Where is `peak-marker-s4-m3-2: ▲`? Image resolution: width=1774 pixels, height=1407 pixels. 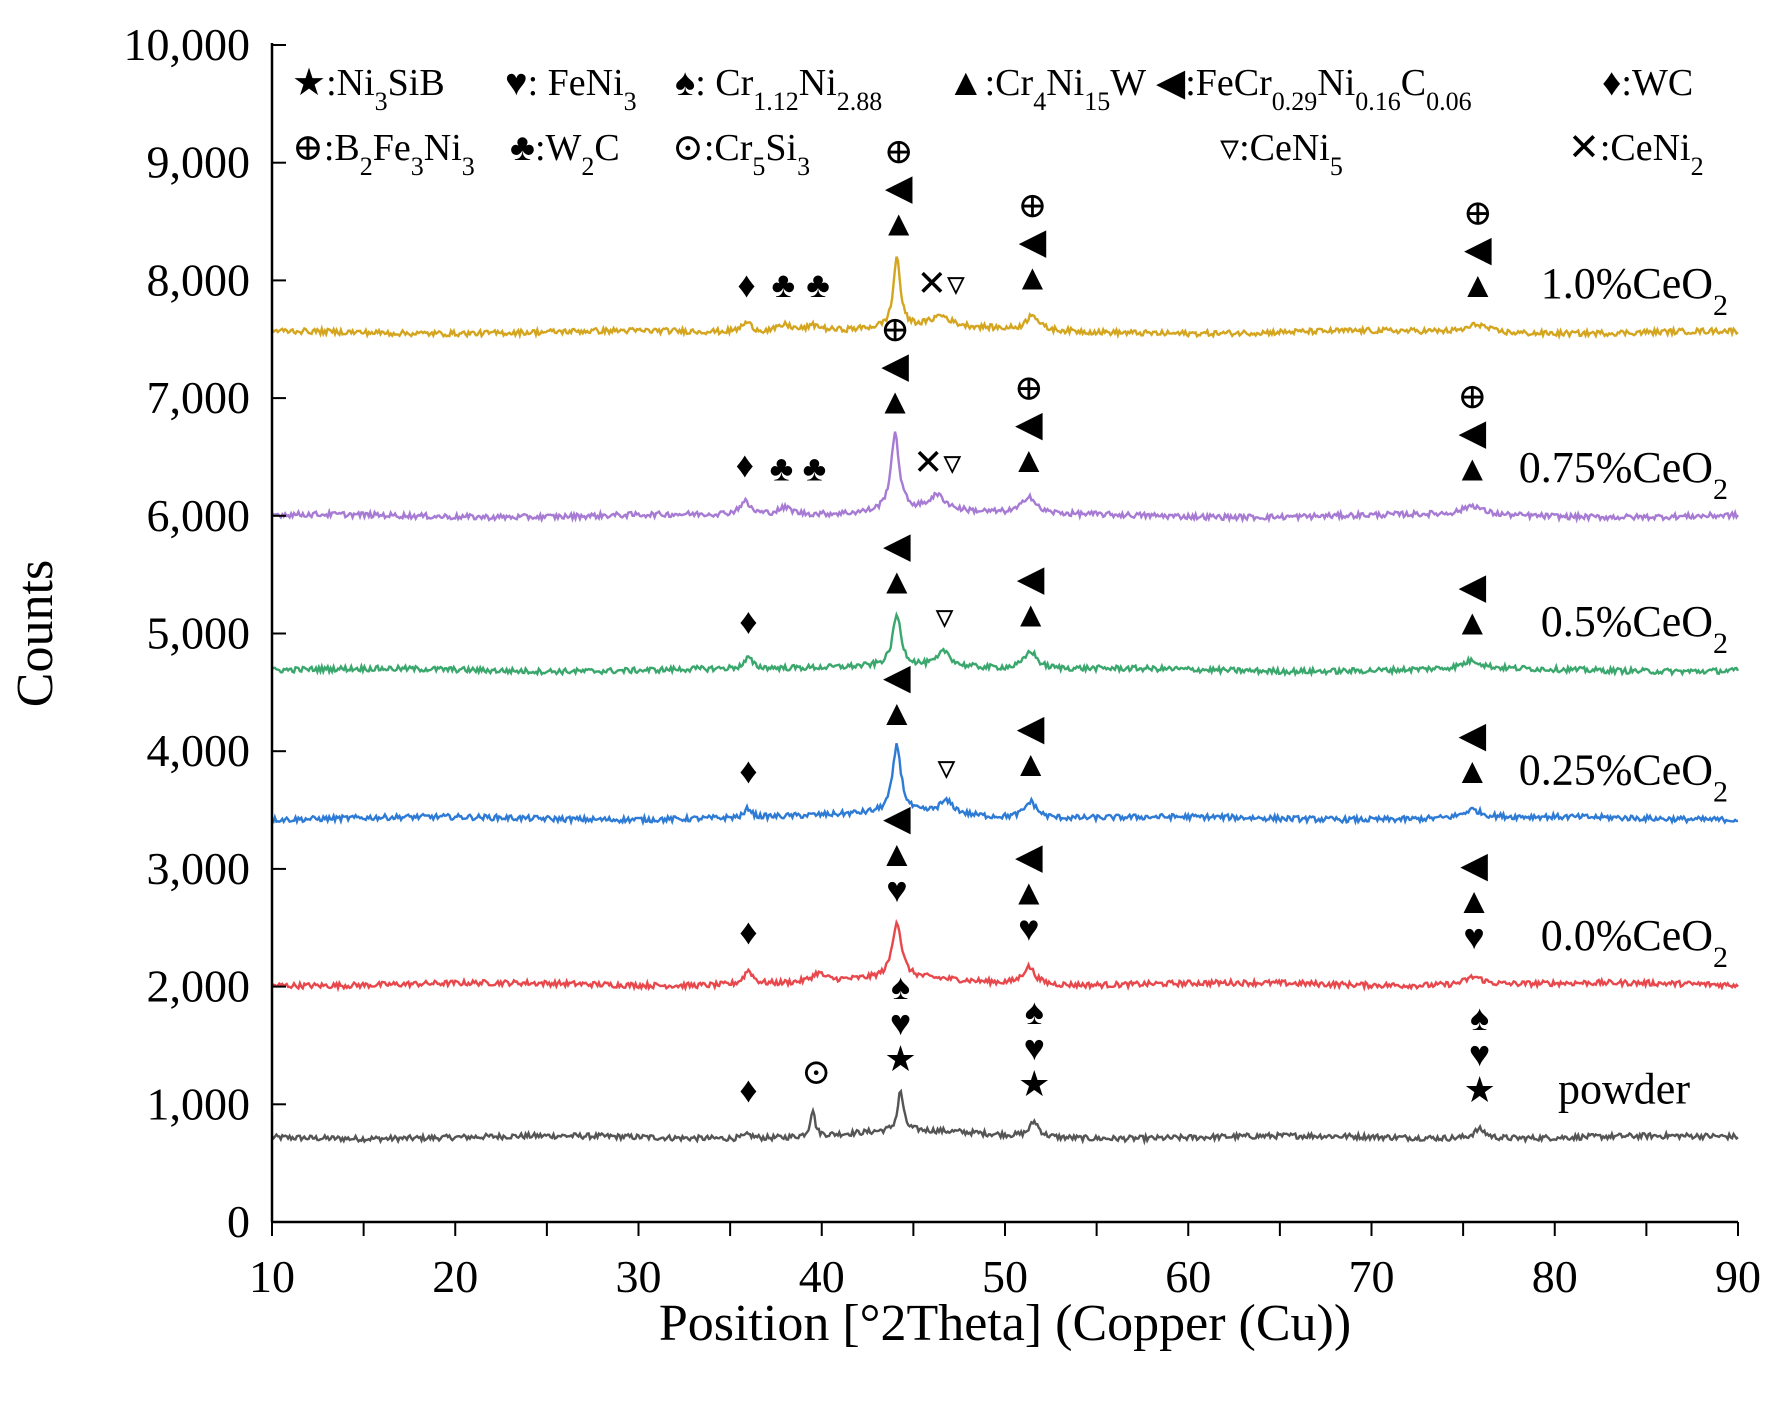
peak-marker-s4-m3-2: ▲ is located at coordinates (895, 401).